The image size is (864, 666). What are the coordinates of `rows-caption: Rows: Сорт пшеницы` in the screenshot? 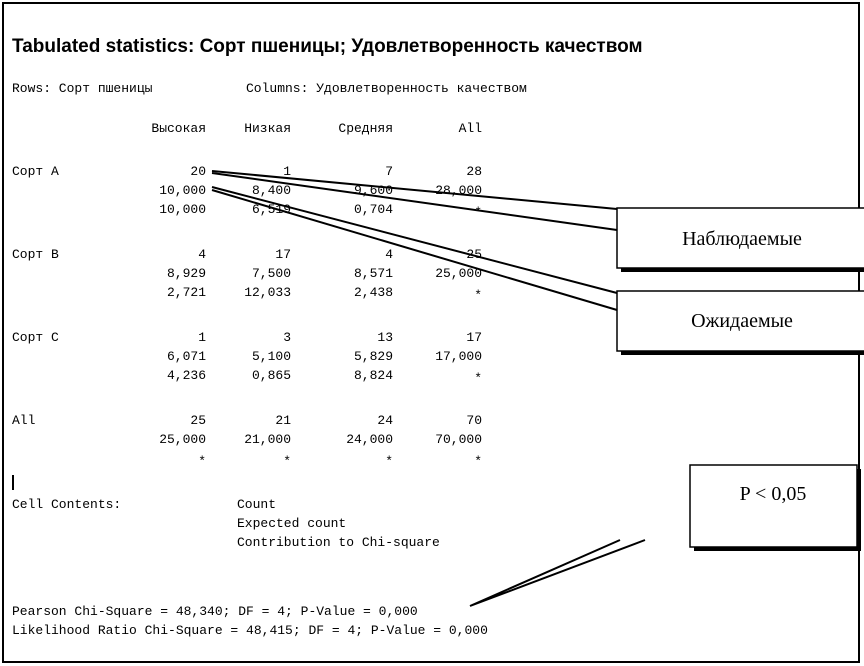 It's located at (82, 88).